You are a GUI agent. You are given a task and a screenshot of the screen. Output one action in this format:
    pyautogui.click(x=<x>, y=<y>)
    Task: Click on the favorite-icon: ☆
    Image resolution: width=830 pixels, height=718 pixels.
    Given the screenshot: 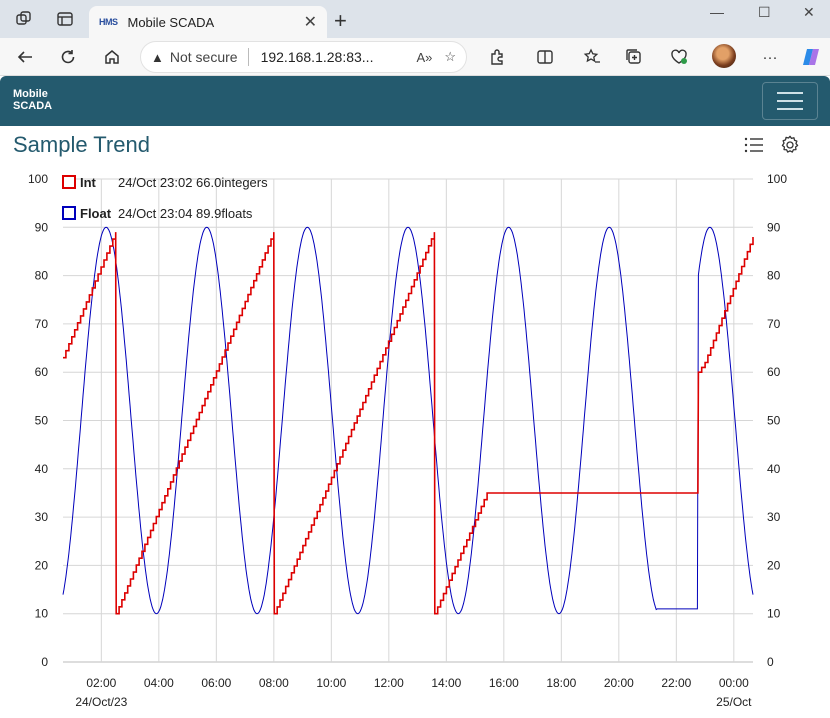 What is the action you would take?
    pyautogui.click(x=450, y=56)
    